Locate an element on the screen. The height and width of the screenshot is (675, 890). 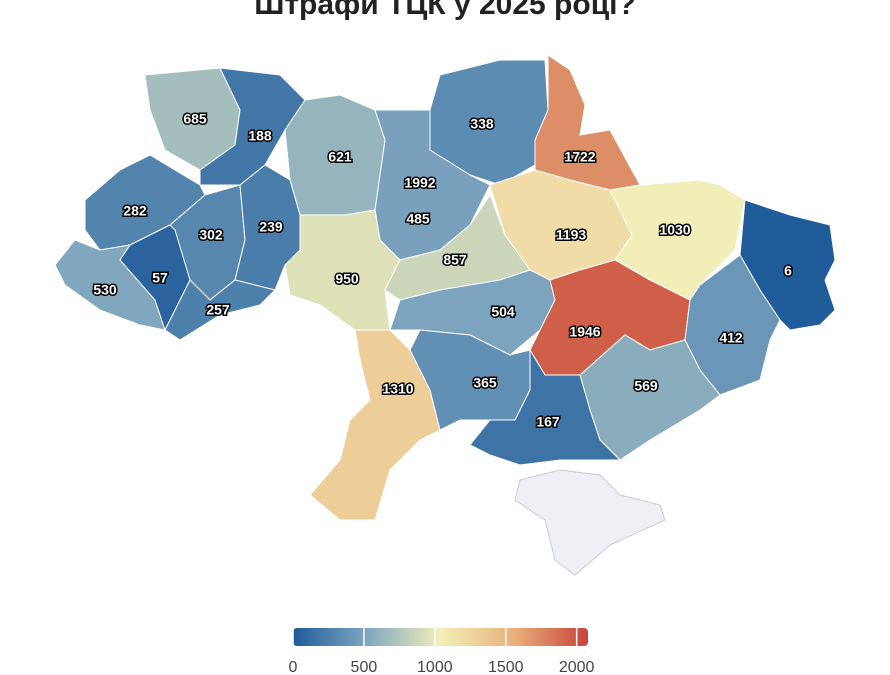
colorbar-tick-label: 2000 is located at coordinates (577, 667).